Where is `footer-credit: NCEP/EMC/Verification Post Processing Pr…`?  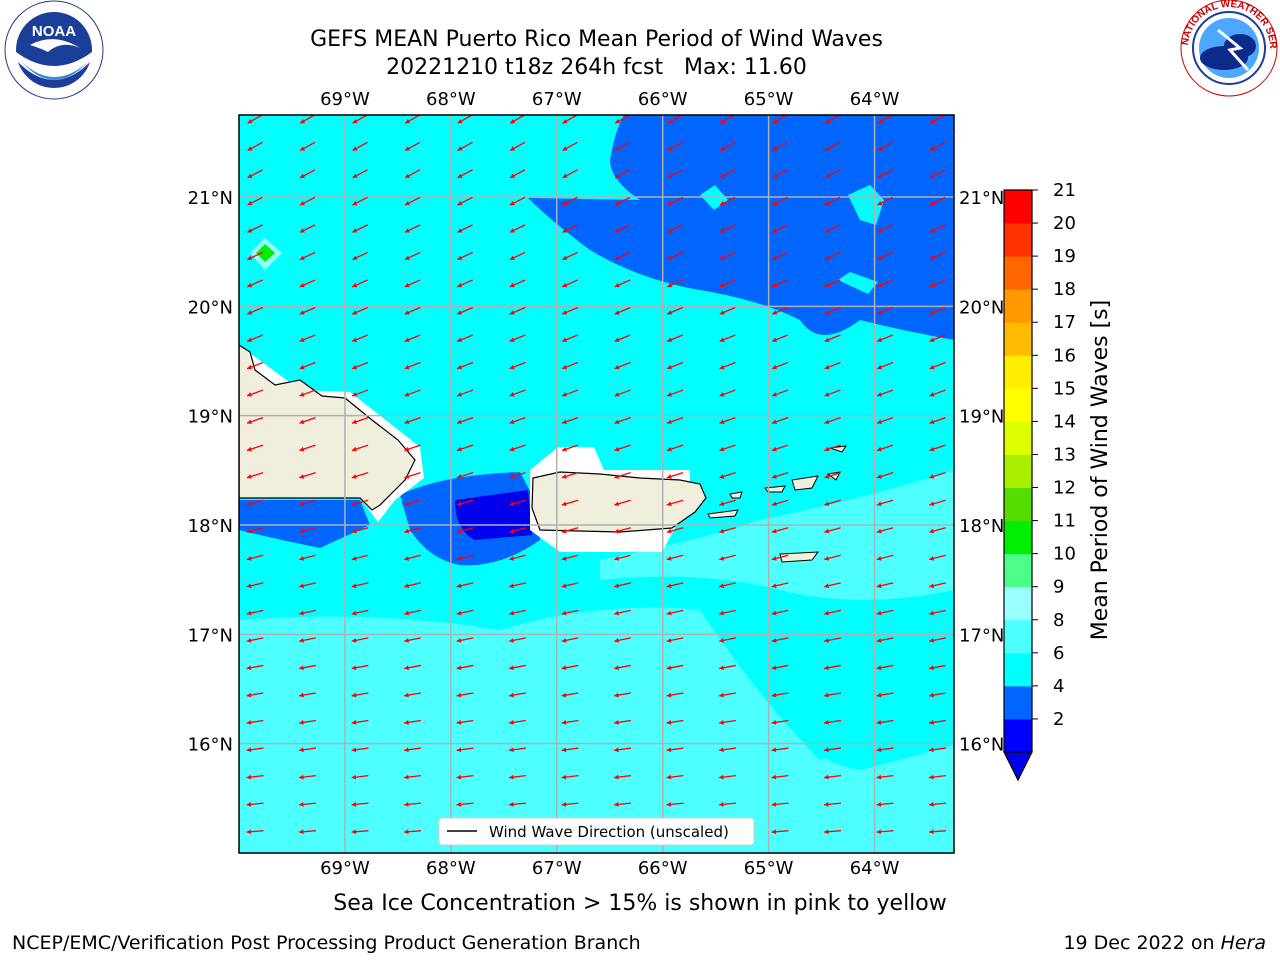
footer-credit: NCEP/EMC/Verification Post Processing Pr… is located at coordinates (326, 943).